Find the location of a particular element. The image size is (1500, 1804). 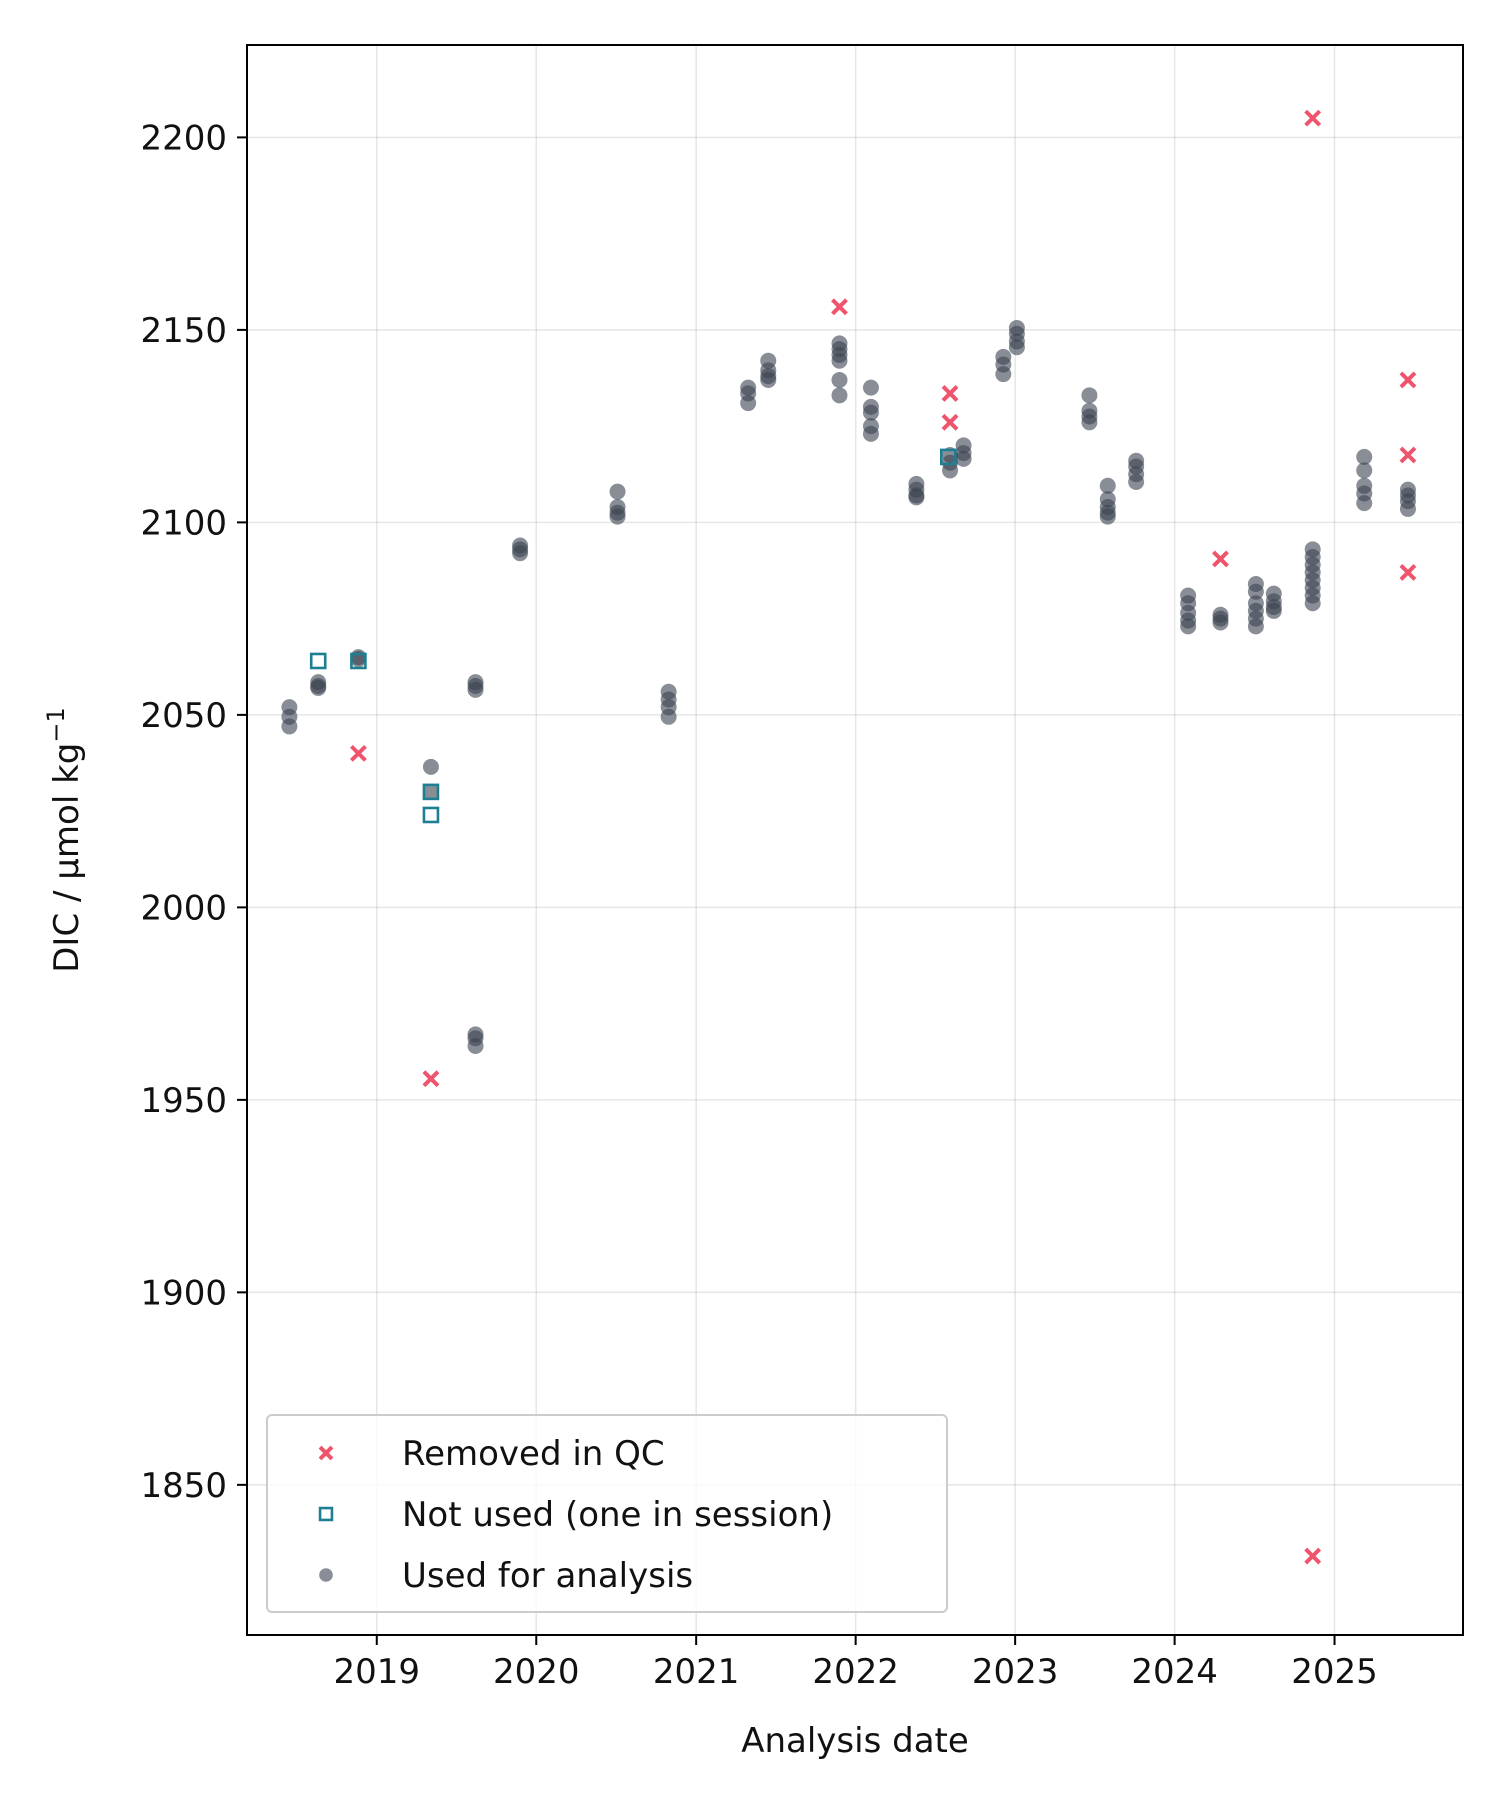

legend-marker-not_used is located at coordinates (326, 1514).